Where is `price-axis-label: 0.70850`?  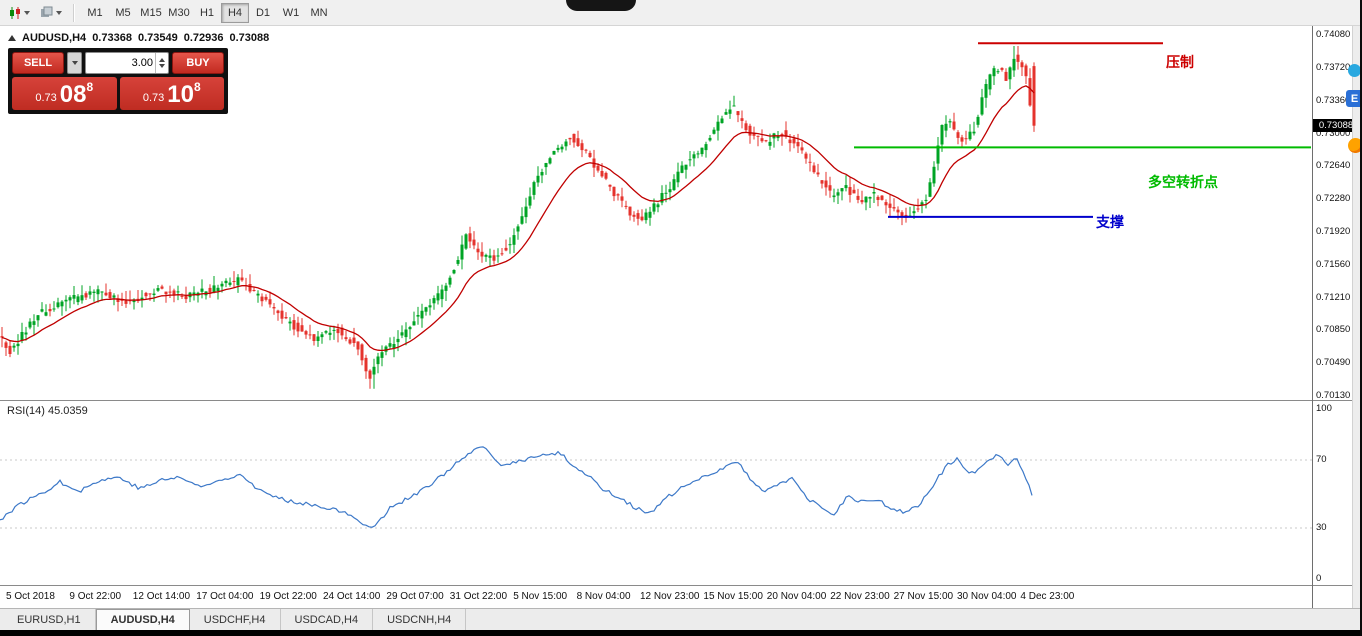 price-axis-label: 0.70850 is located at coordinates (1333, 330).